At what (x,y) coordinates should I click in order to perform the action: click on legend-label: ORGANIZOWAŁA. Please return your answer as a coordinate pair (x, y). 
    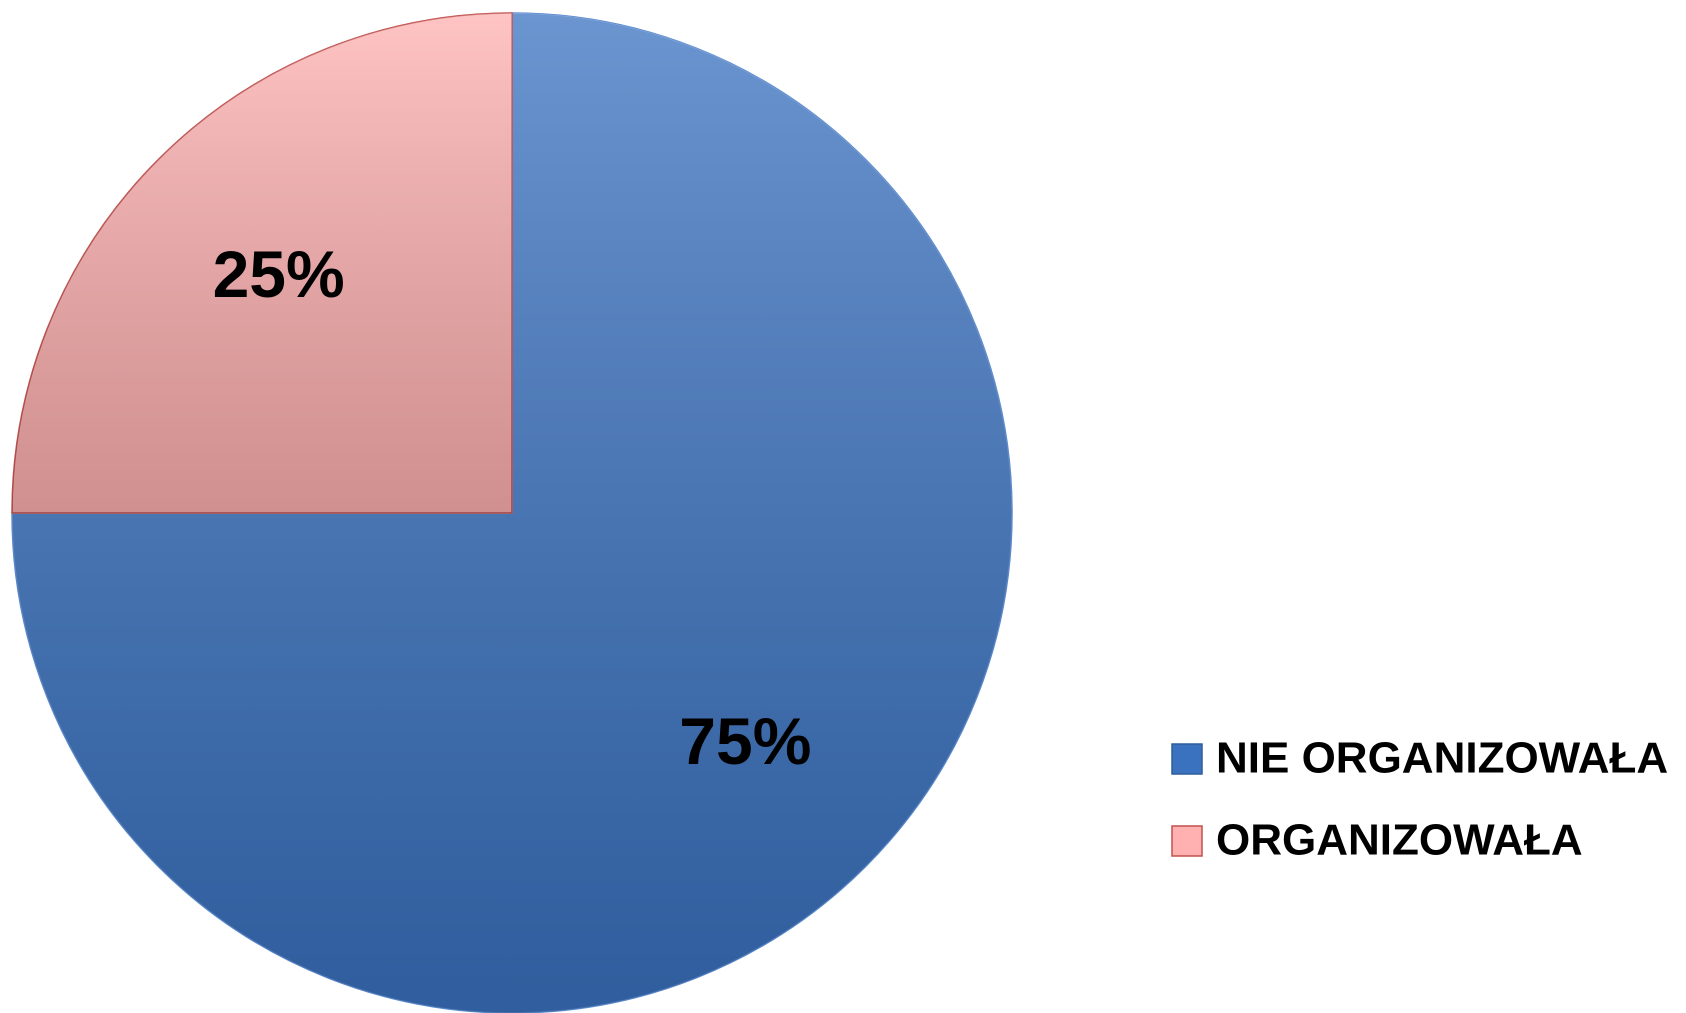
    Looking at the image, I should click on (1399, 840).